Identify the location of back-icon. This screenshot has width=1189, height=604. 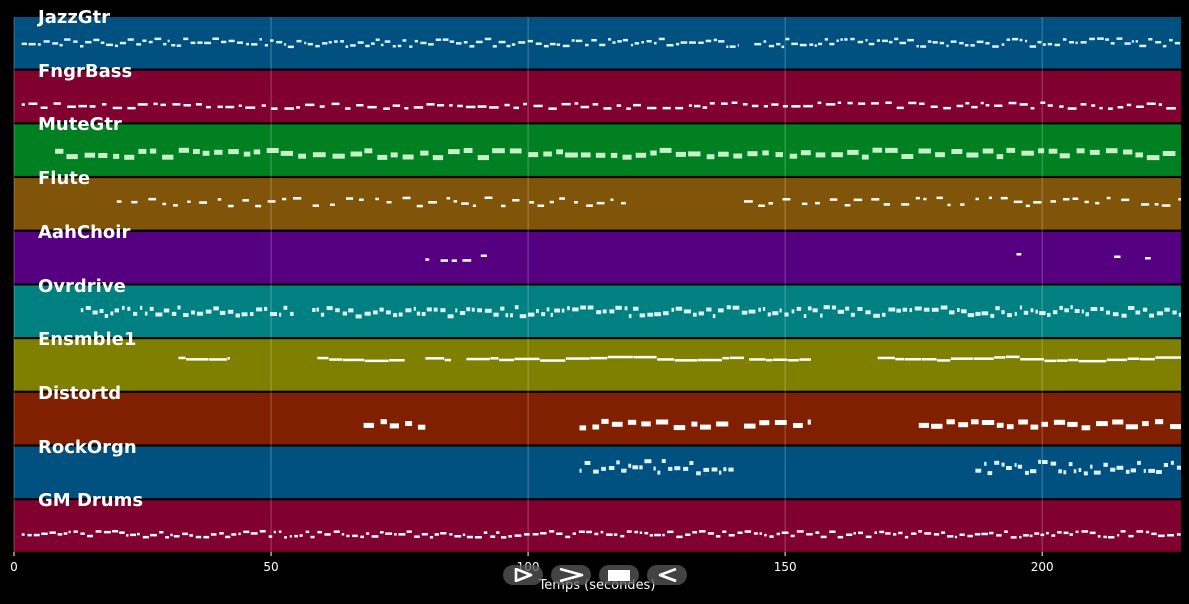
(667, 575).